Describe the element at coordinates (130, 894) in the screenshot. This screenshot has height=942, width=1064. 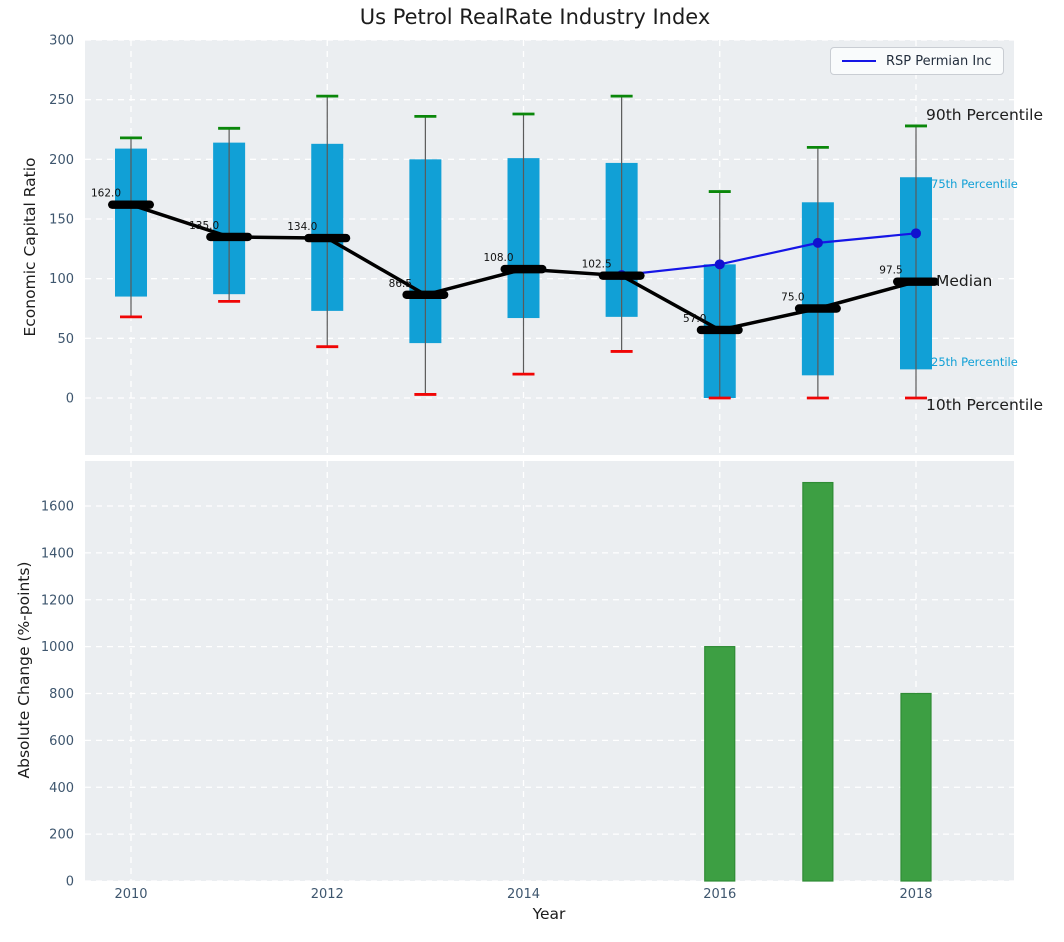
I see `x-tick-2010: 2010` at that location.